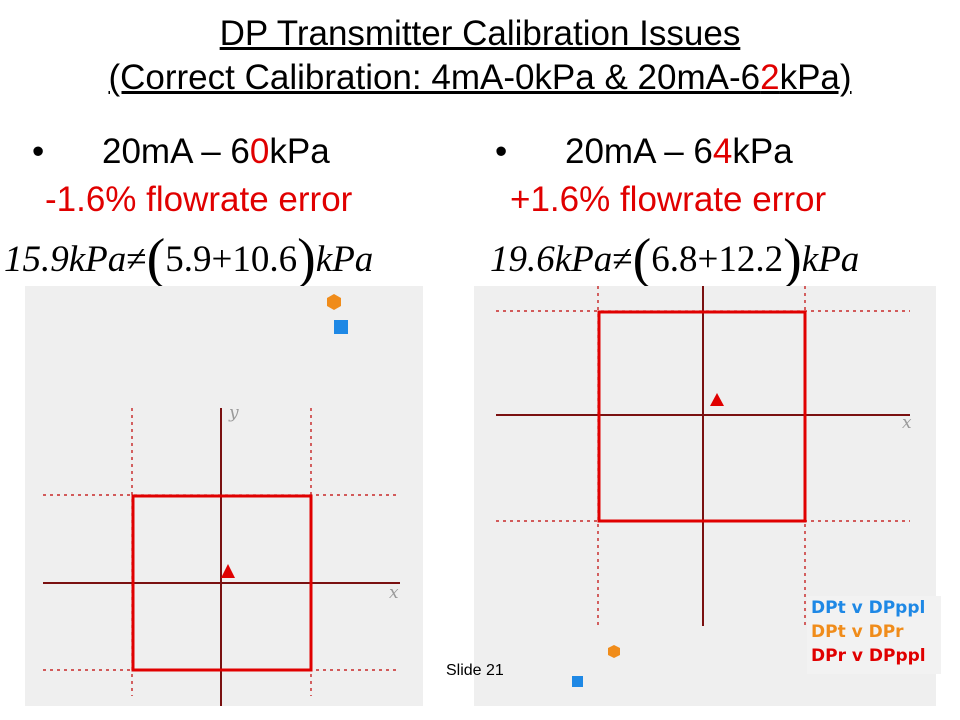 This screenshot has height=720, width=960. I want to click on left-eq-close-paren: ), so click(306, 259).